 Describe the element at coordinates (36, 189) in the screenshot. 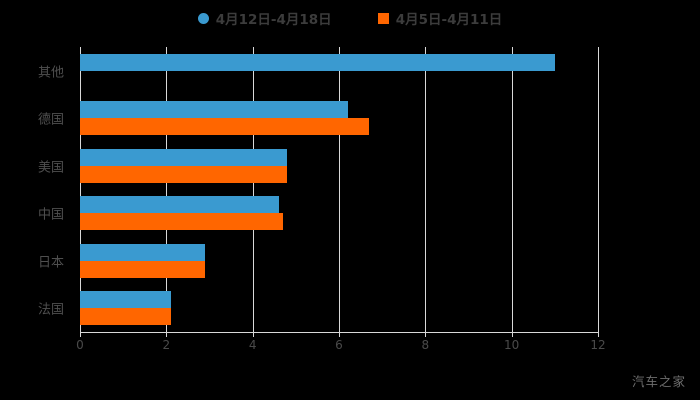

I see `y-axis-labels: 其他德国美国中国日本法国` at that location.